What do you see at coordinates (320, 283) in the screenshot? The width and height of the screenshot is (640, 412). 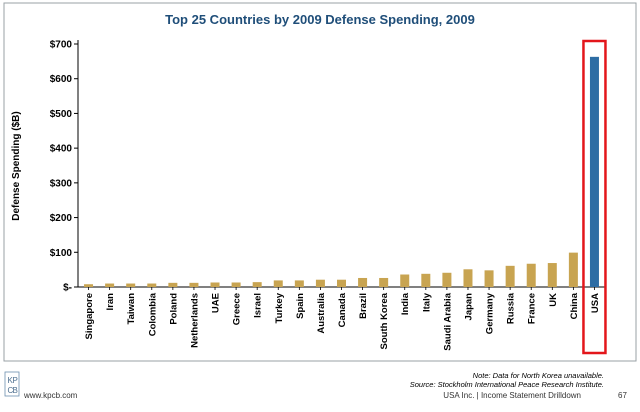 I see `bar-australia` at bounding box center [320, 283].